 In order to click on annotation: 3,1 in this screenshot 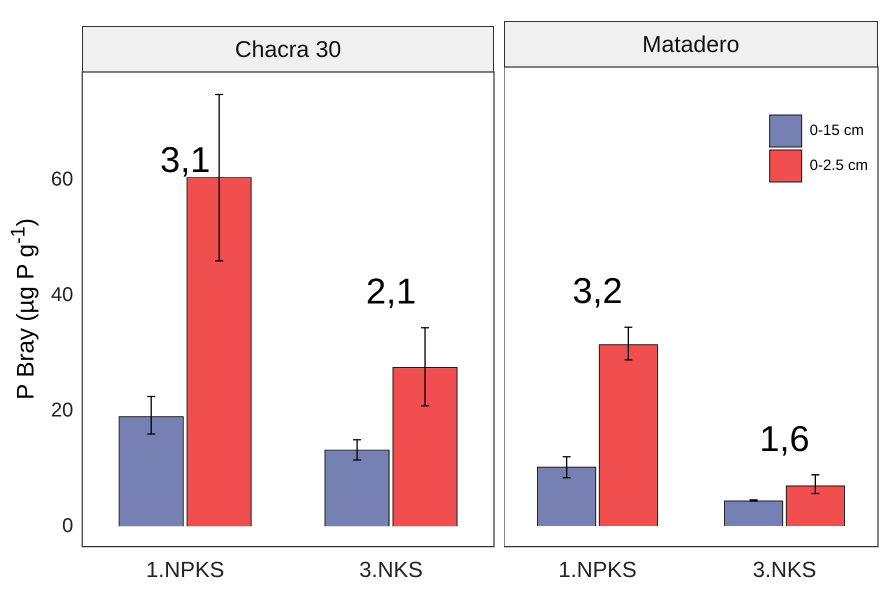, I will do `click(185, 159)`.